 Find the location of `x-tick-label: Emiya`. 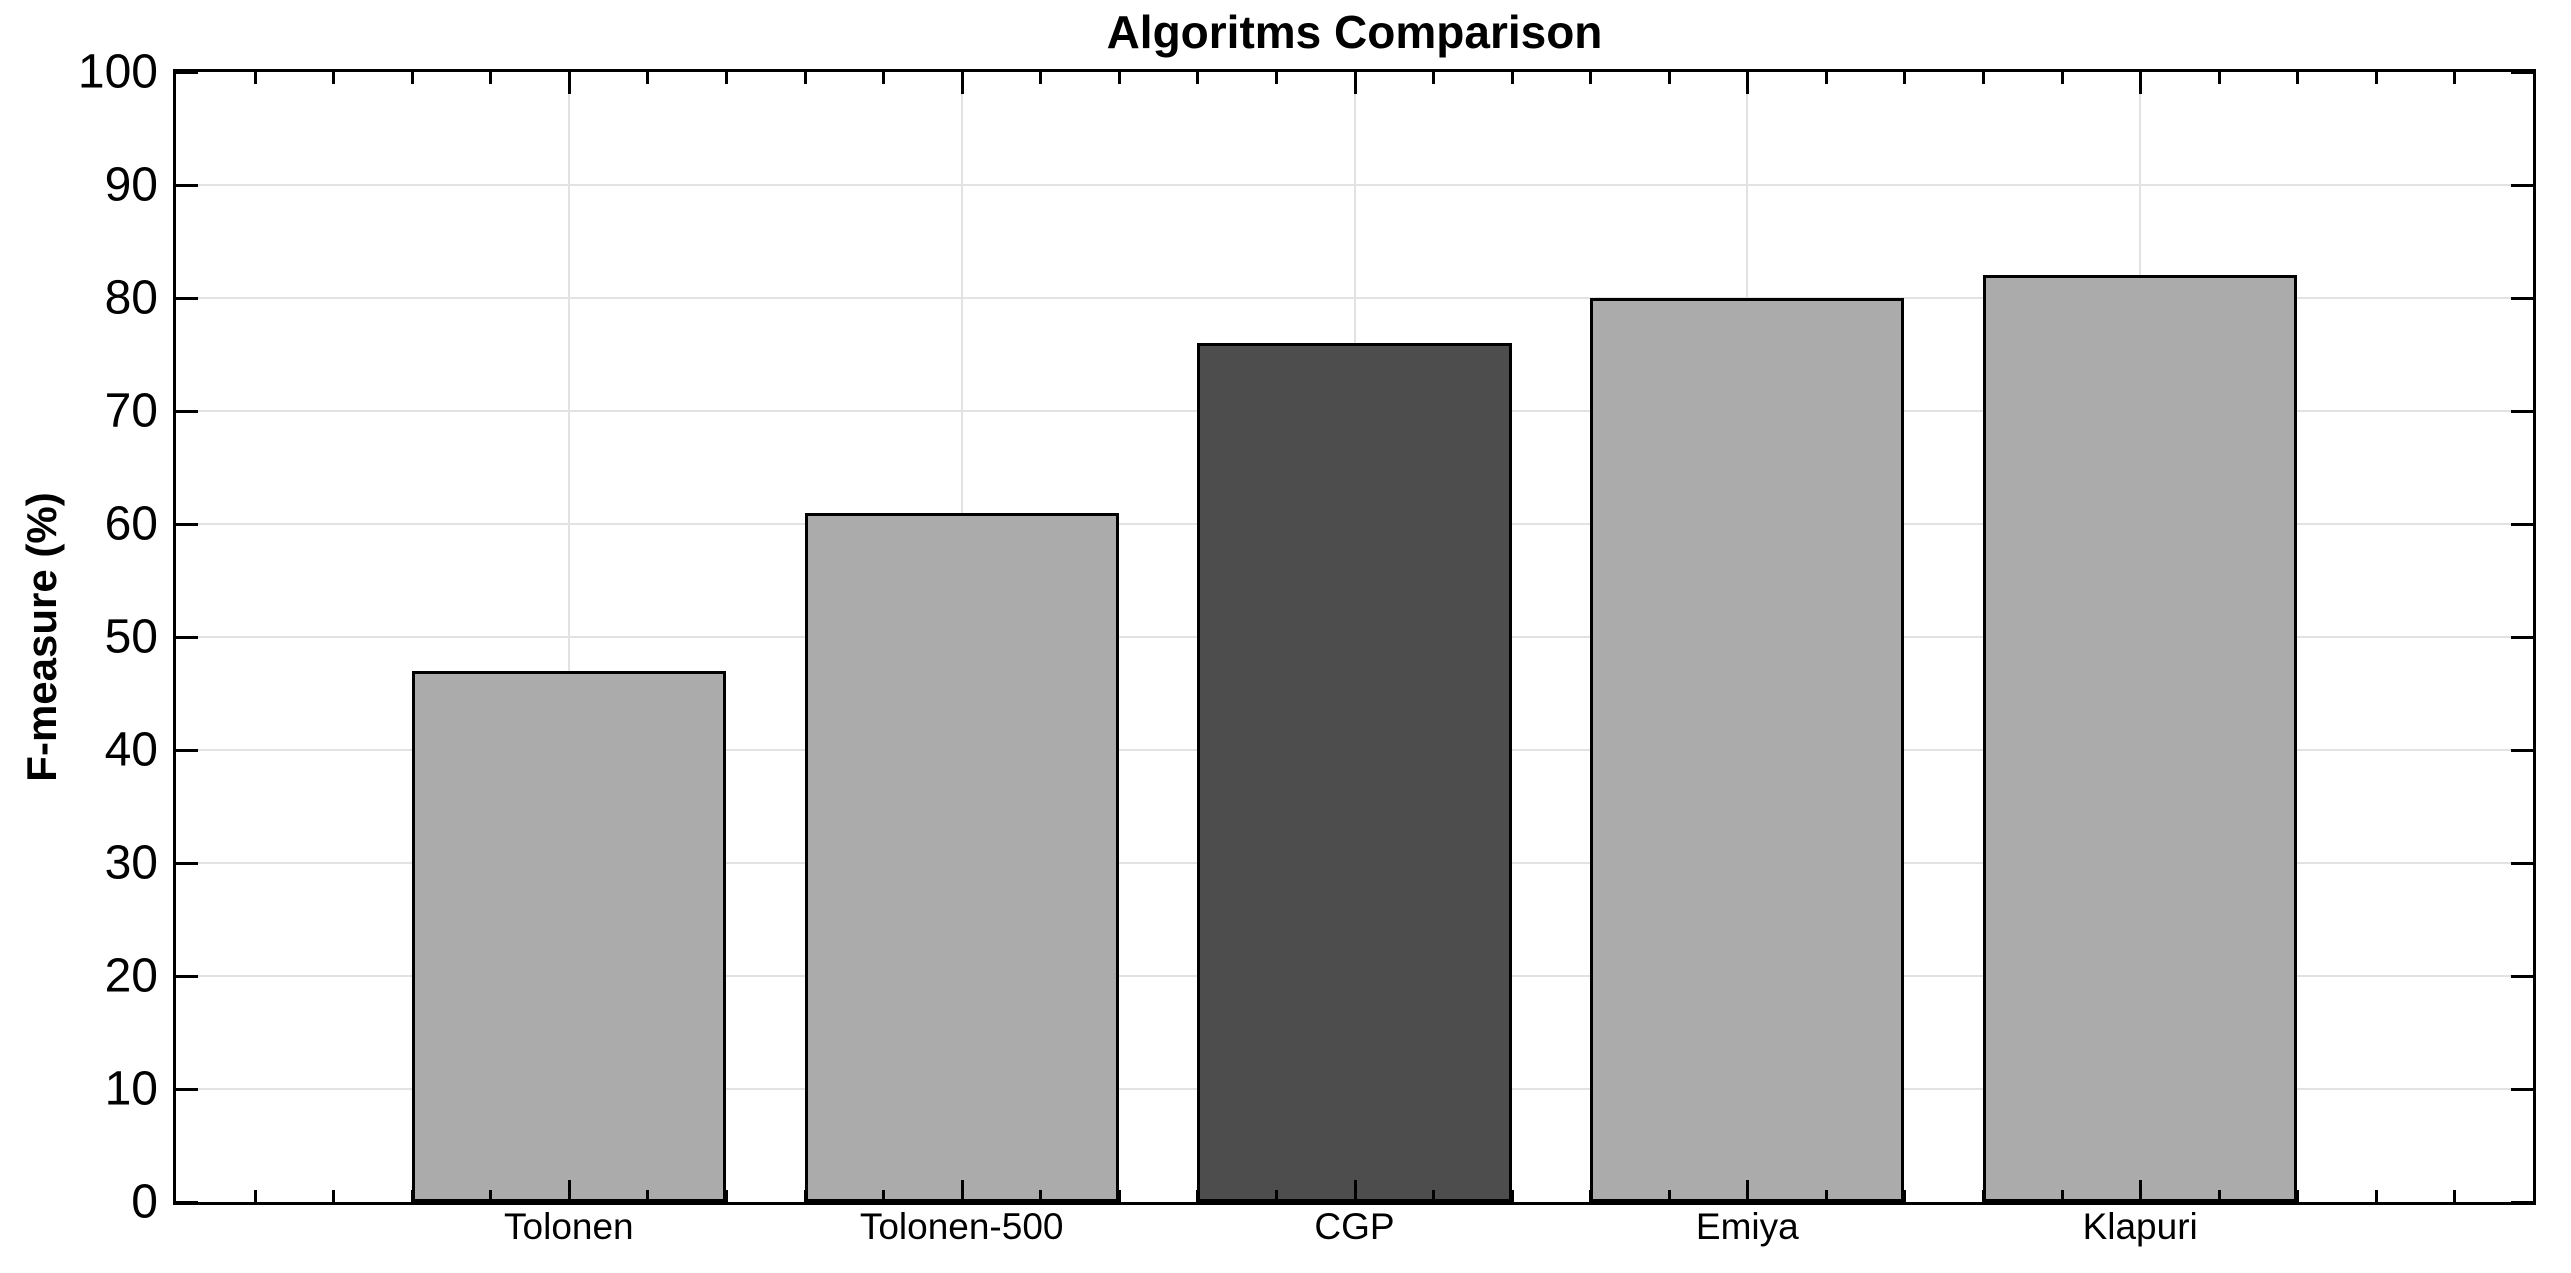

x-tick-label: Emiya is located at coordinates (1747, 1226).